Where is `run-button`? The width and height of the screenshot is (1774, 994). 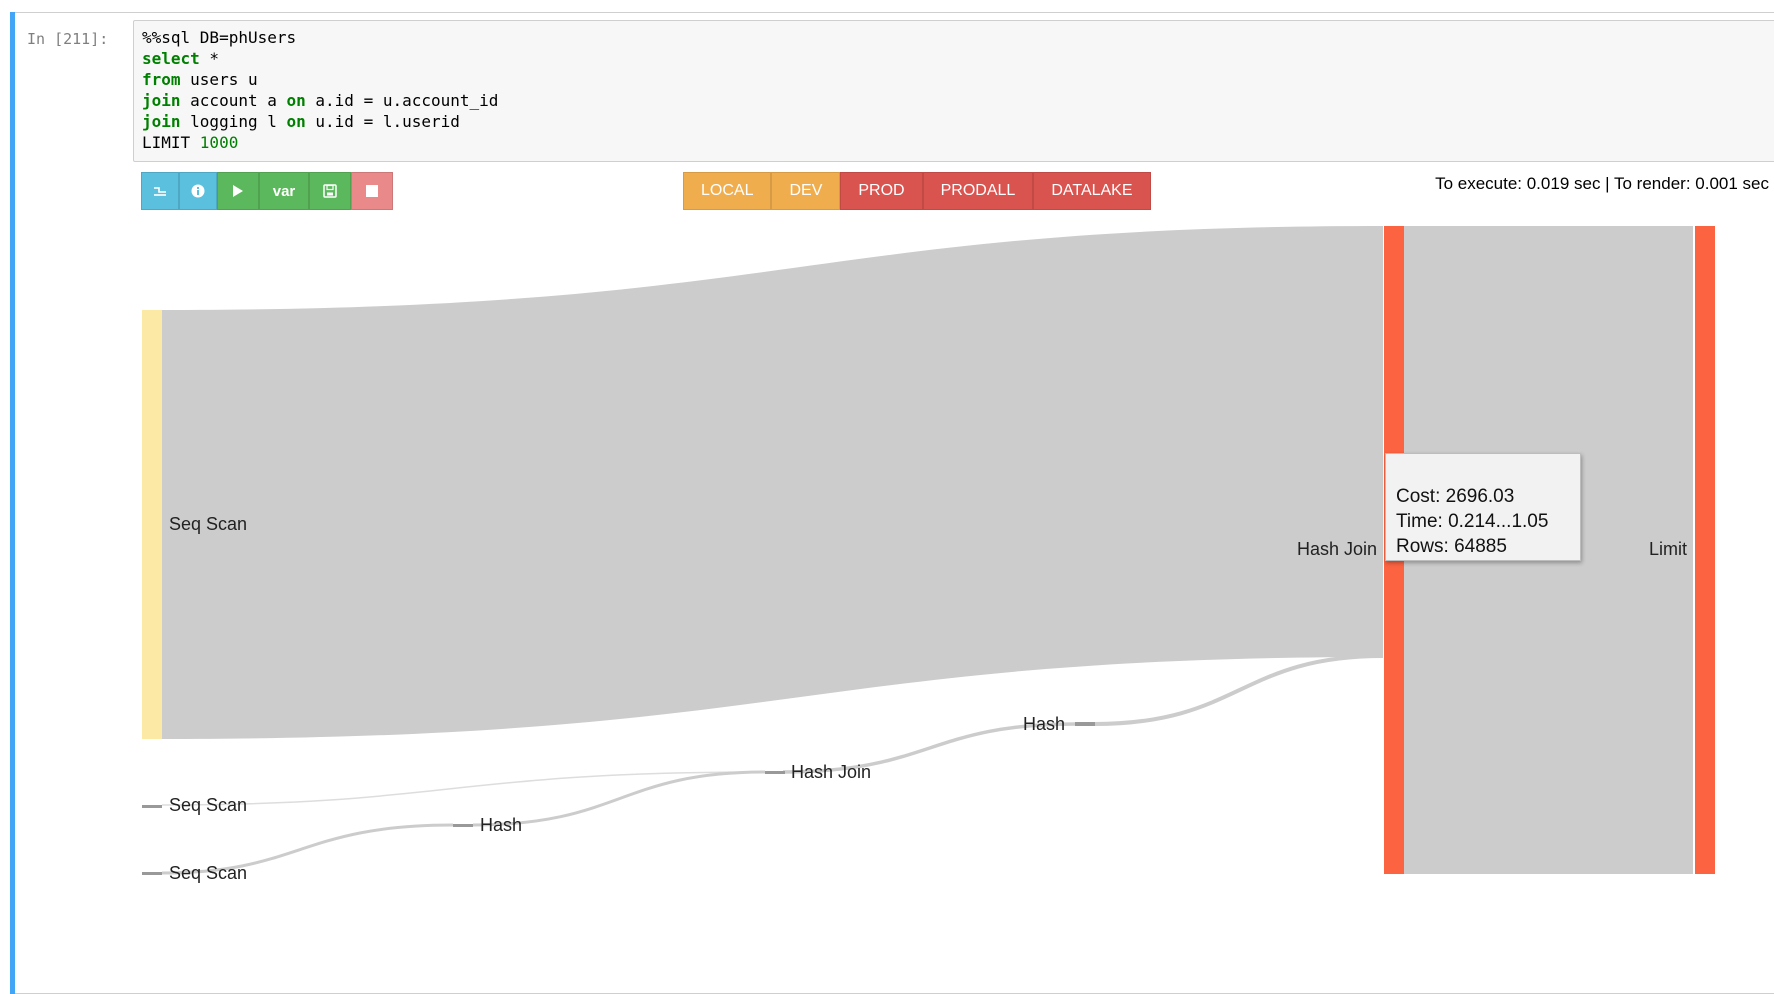
run-button is located at coordinates (238, 191).